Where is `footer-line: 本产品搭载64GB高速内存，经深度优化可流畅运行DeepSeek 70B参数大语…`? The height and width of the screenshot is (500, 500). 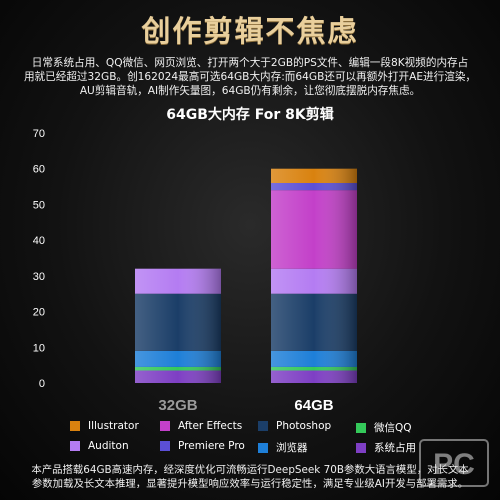
footer-line: 本产品搭载64GB高速内存，经深度优化可流畅运行DeepSeek 70B参数大语… is located at coordinates (250, 470).